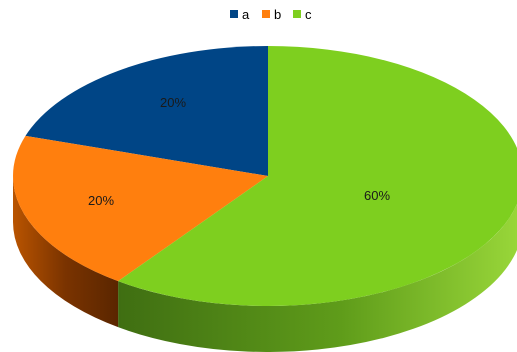  Describe the element at coordinates (308, 14) in the screenshot. I see `legend-label-c: c` at that location.